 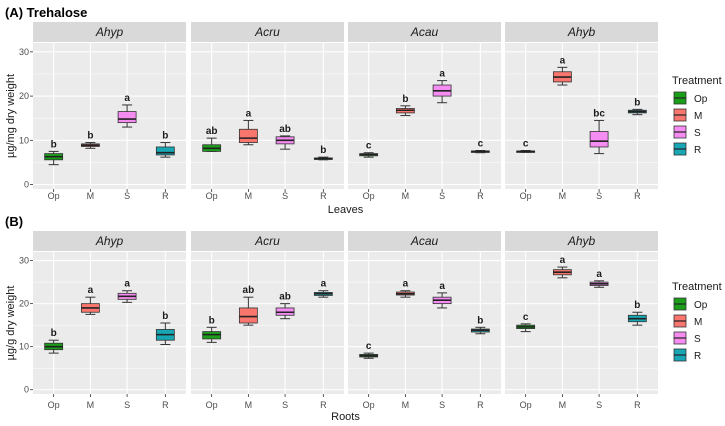 I want to click on x-axis-title-1: Roots, so click(x=345, y=417).